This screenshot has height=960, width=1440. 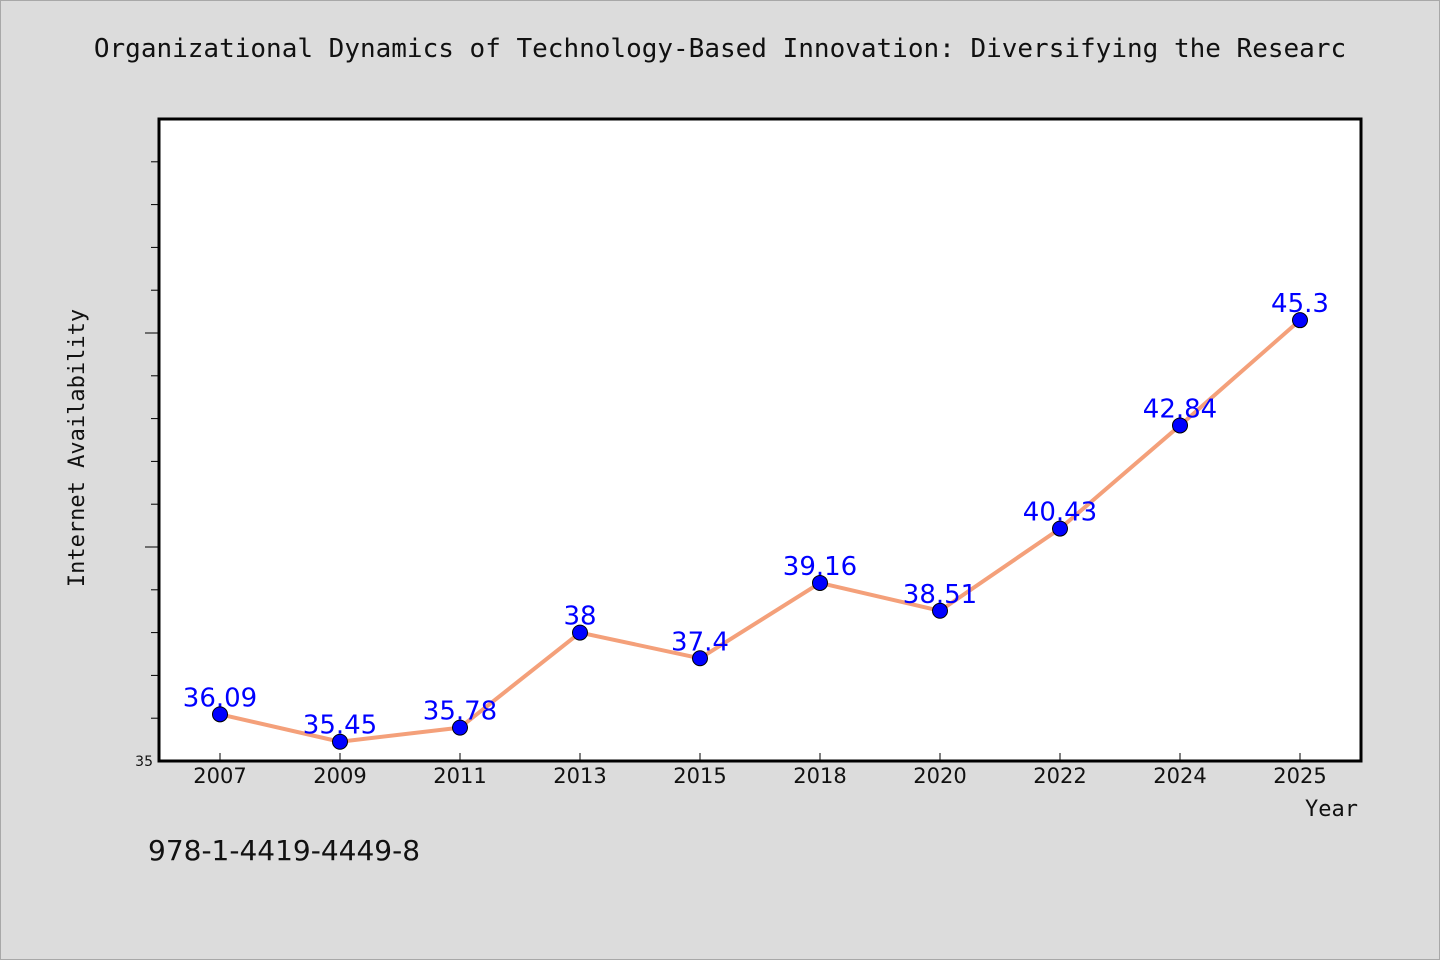 What do you see at coordinates (759, 776) in the screenshot?
I see `x-axis-tick-labels: 2007 2009 2011 2013 2015 2018 2020 2022 2024 2025` at bounding box center [759, 776].